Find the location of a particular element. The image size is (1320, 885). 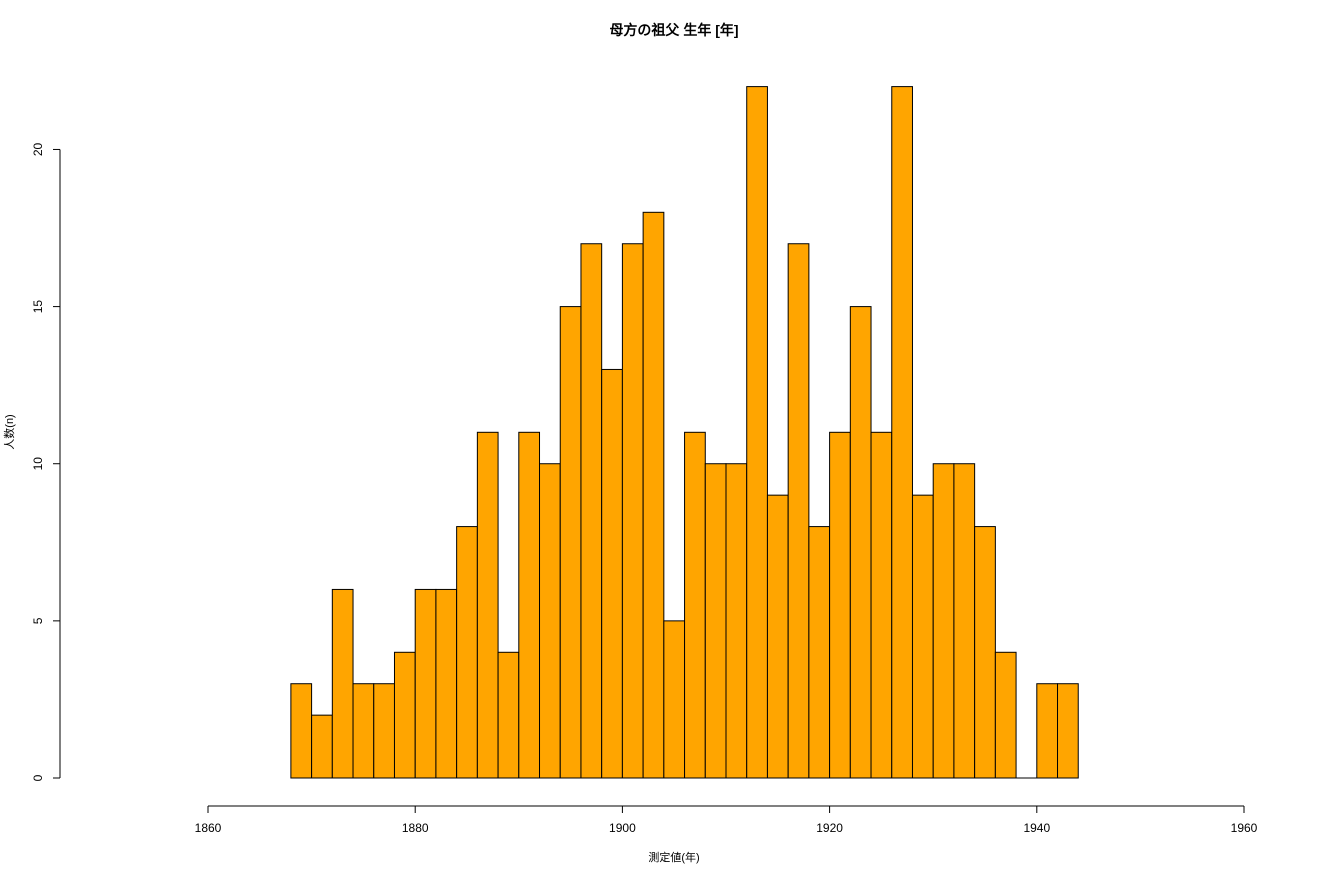

y-tick-label: 5 is located at coordinates (38, 620).